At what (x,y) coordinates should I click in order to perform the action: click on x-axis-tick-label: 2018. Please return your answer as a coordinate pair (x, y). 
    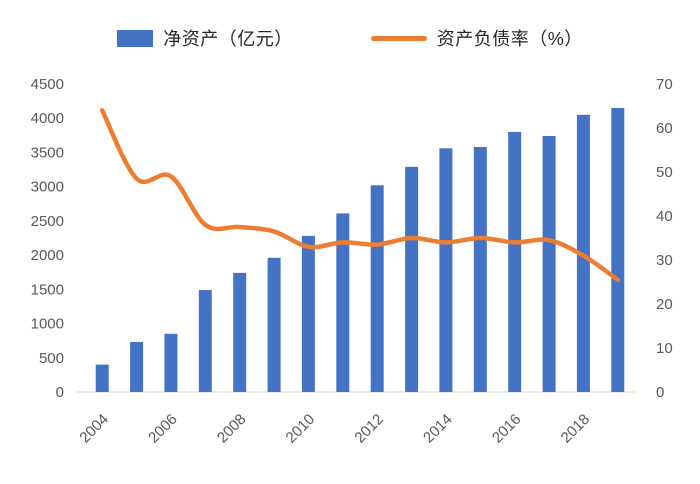
    Looking at the image, I should click on (576, 429).